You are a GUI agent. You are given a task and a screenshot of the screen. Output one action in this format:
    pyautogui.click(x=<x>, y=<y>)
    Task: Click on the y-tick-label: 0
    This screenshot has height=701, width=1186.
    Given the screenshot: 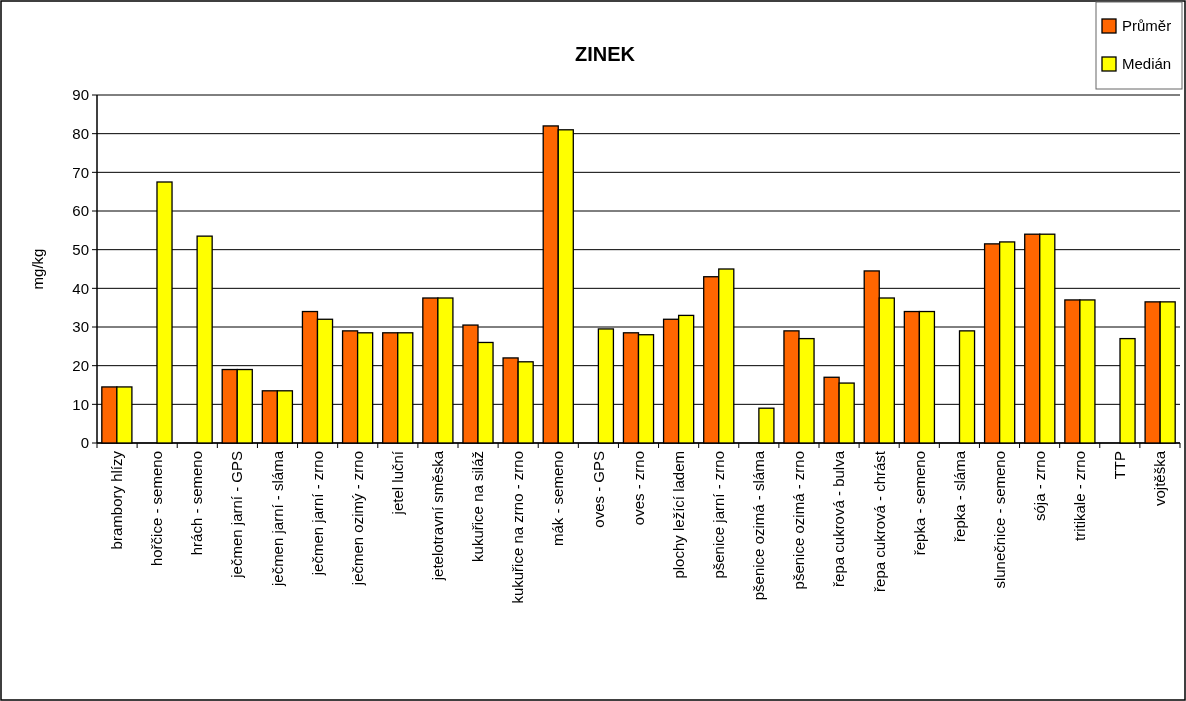 What is the action you would take?
    pyautogui.click(x=84, y=443)
    